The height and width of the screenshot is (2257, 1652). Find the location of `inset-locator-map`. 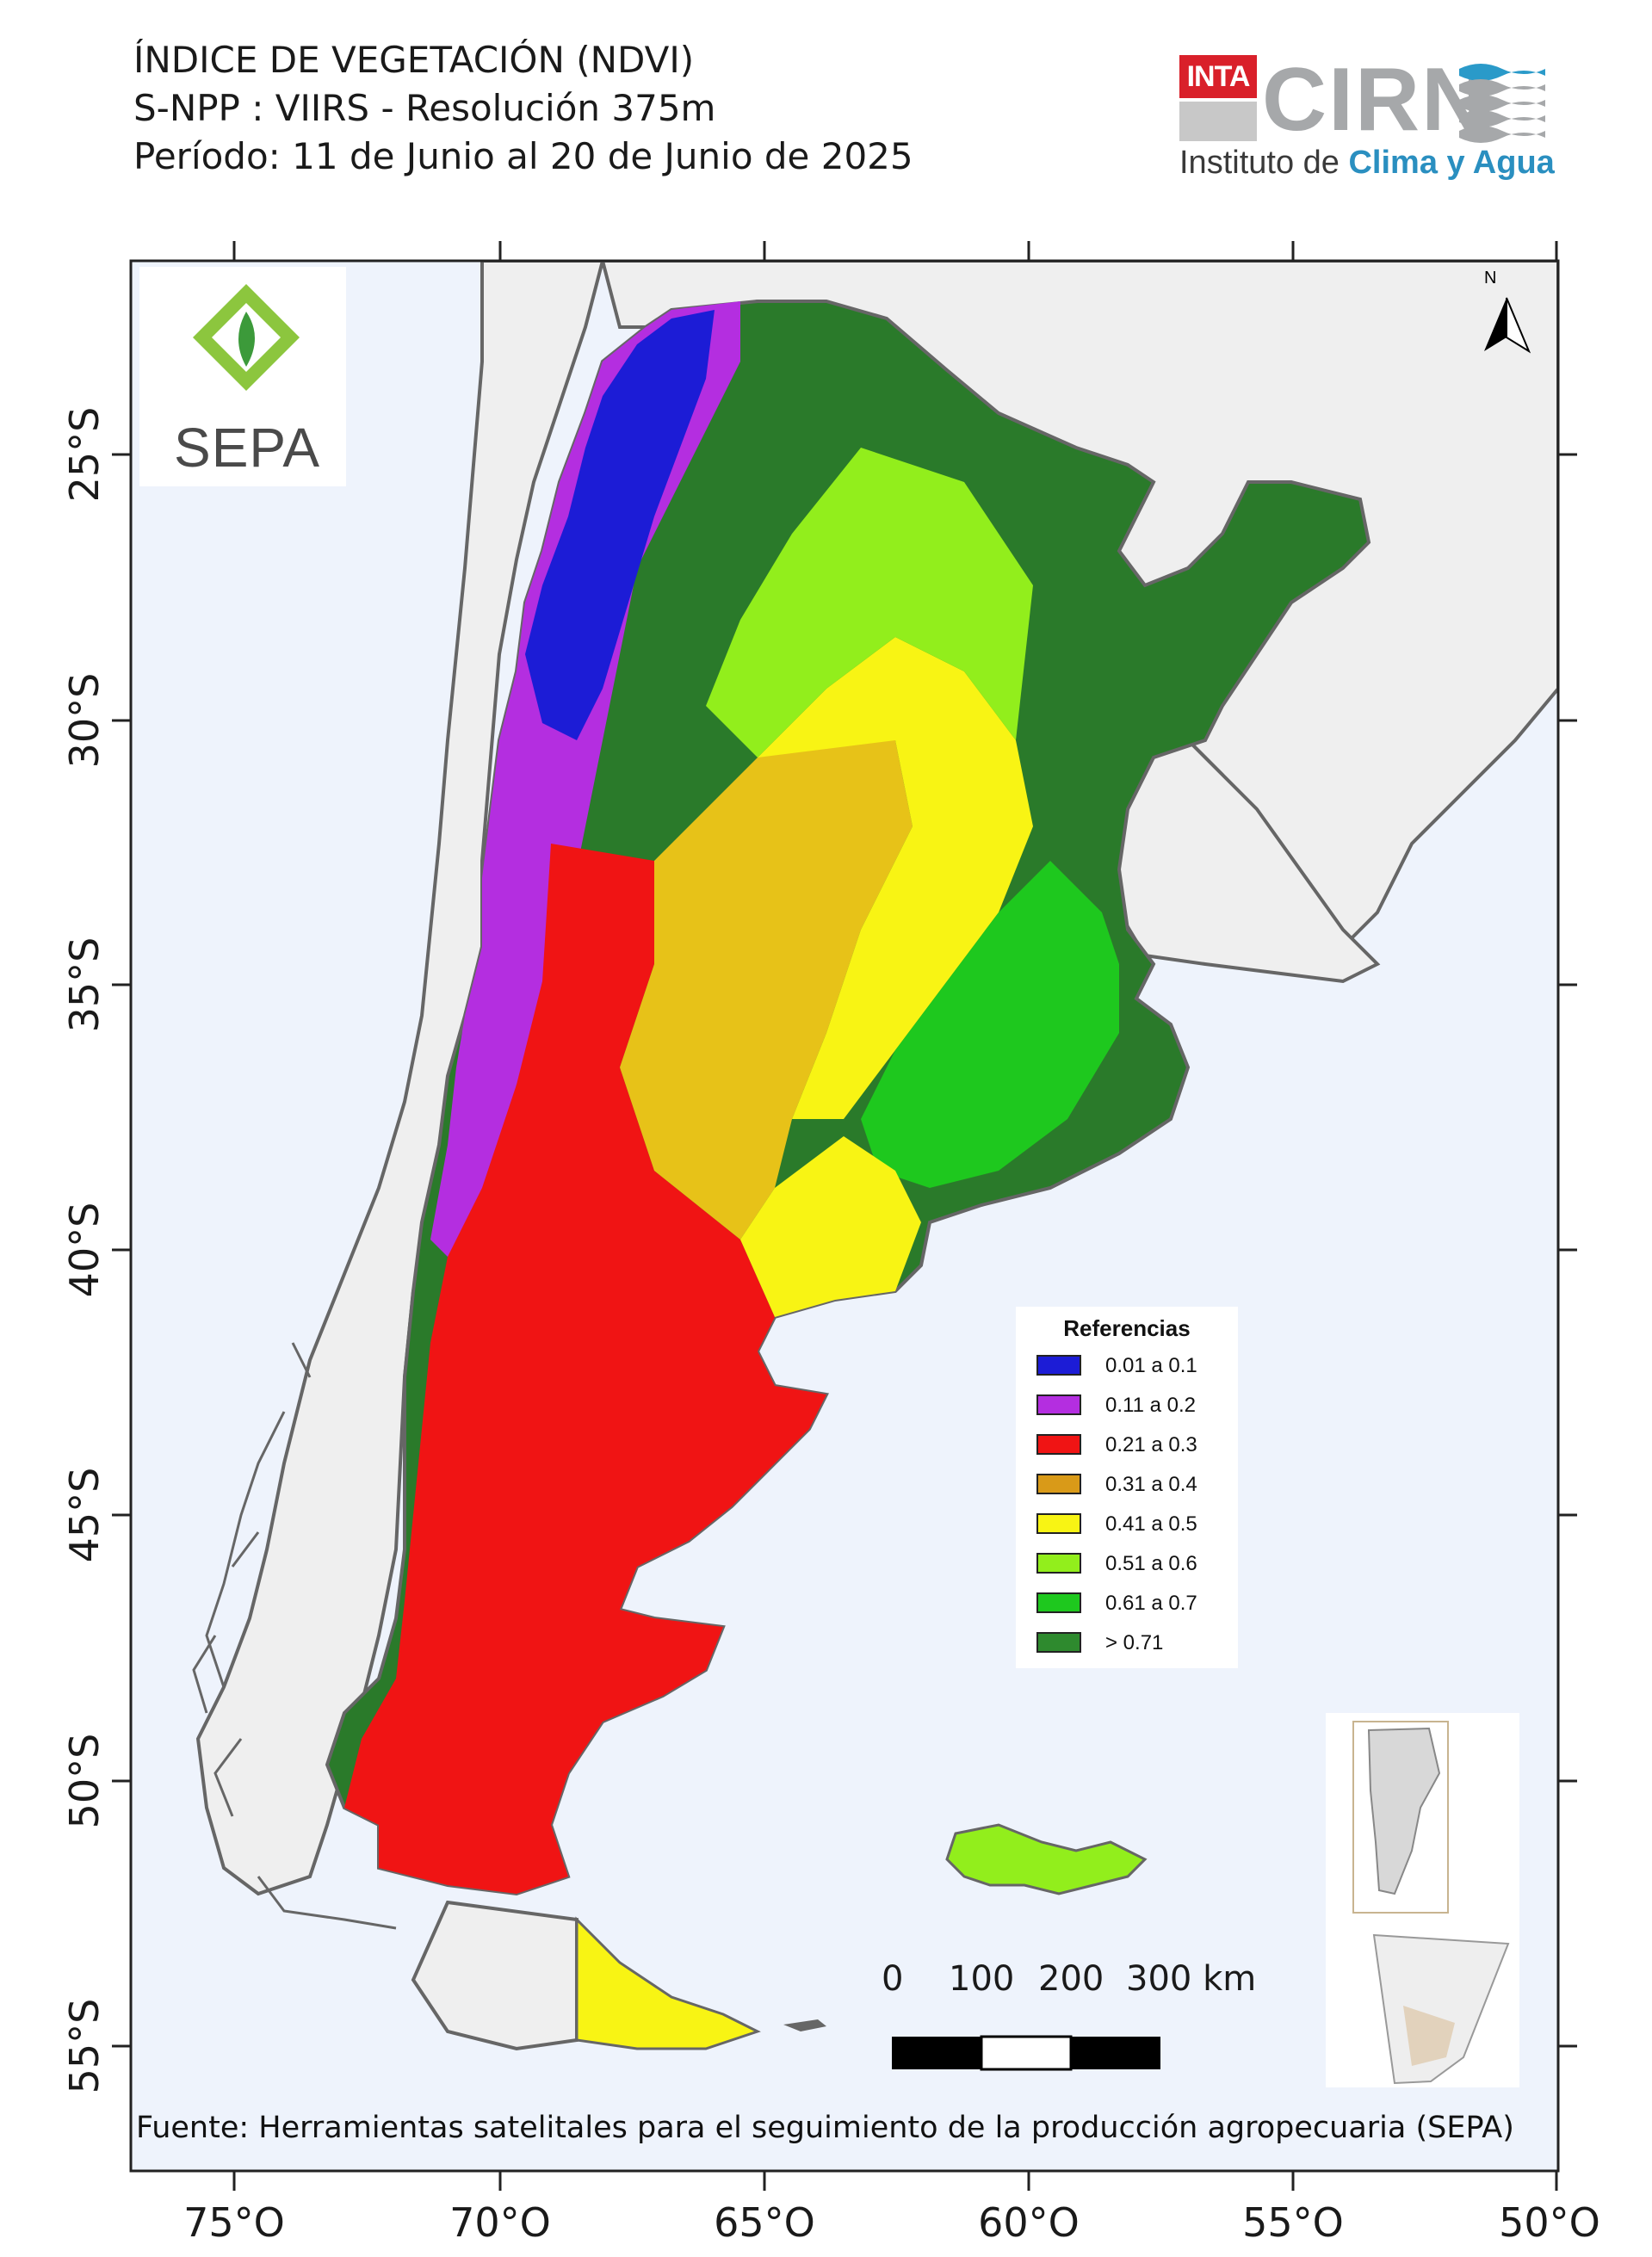

inset-locator-map is located at coordinates (1422, 1900).